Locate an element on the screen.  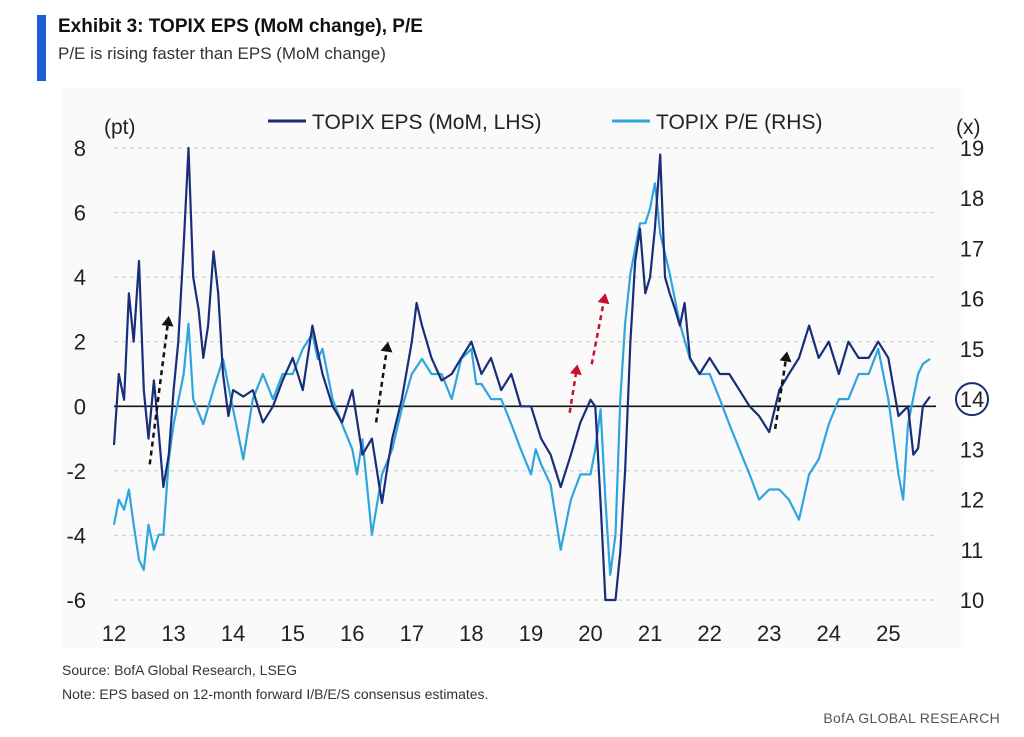
legend-label: TOPIX EPS (MoM, LHS) is located at coordinates (427, 122).